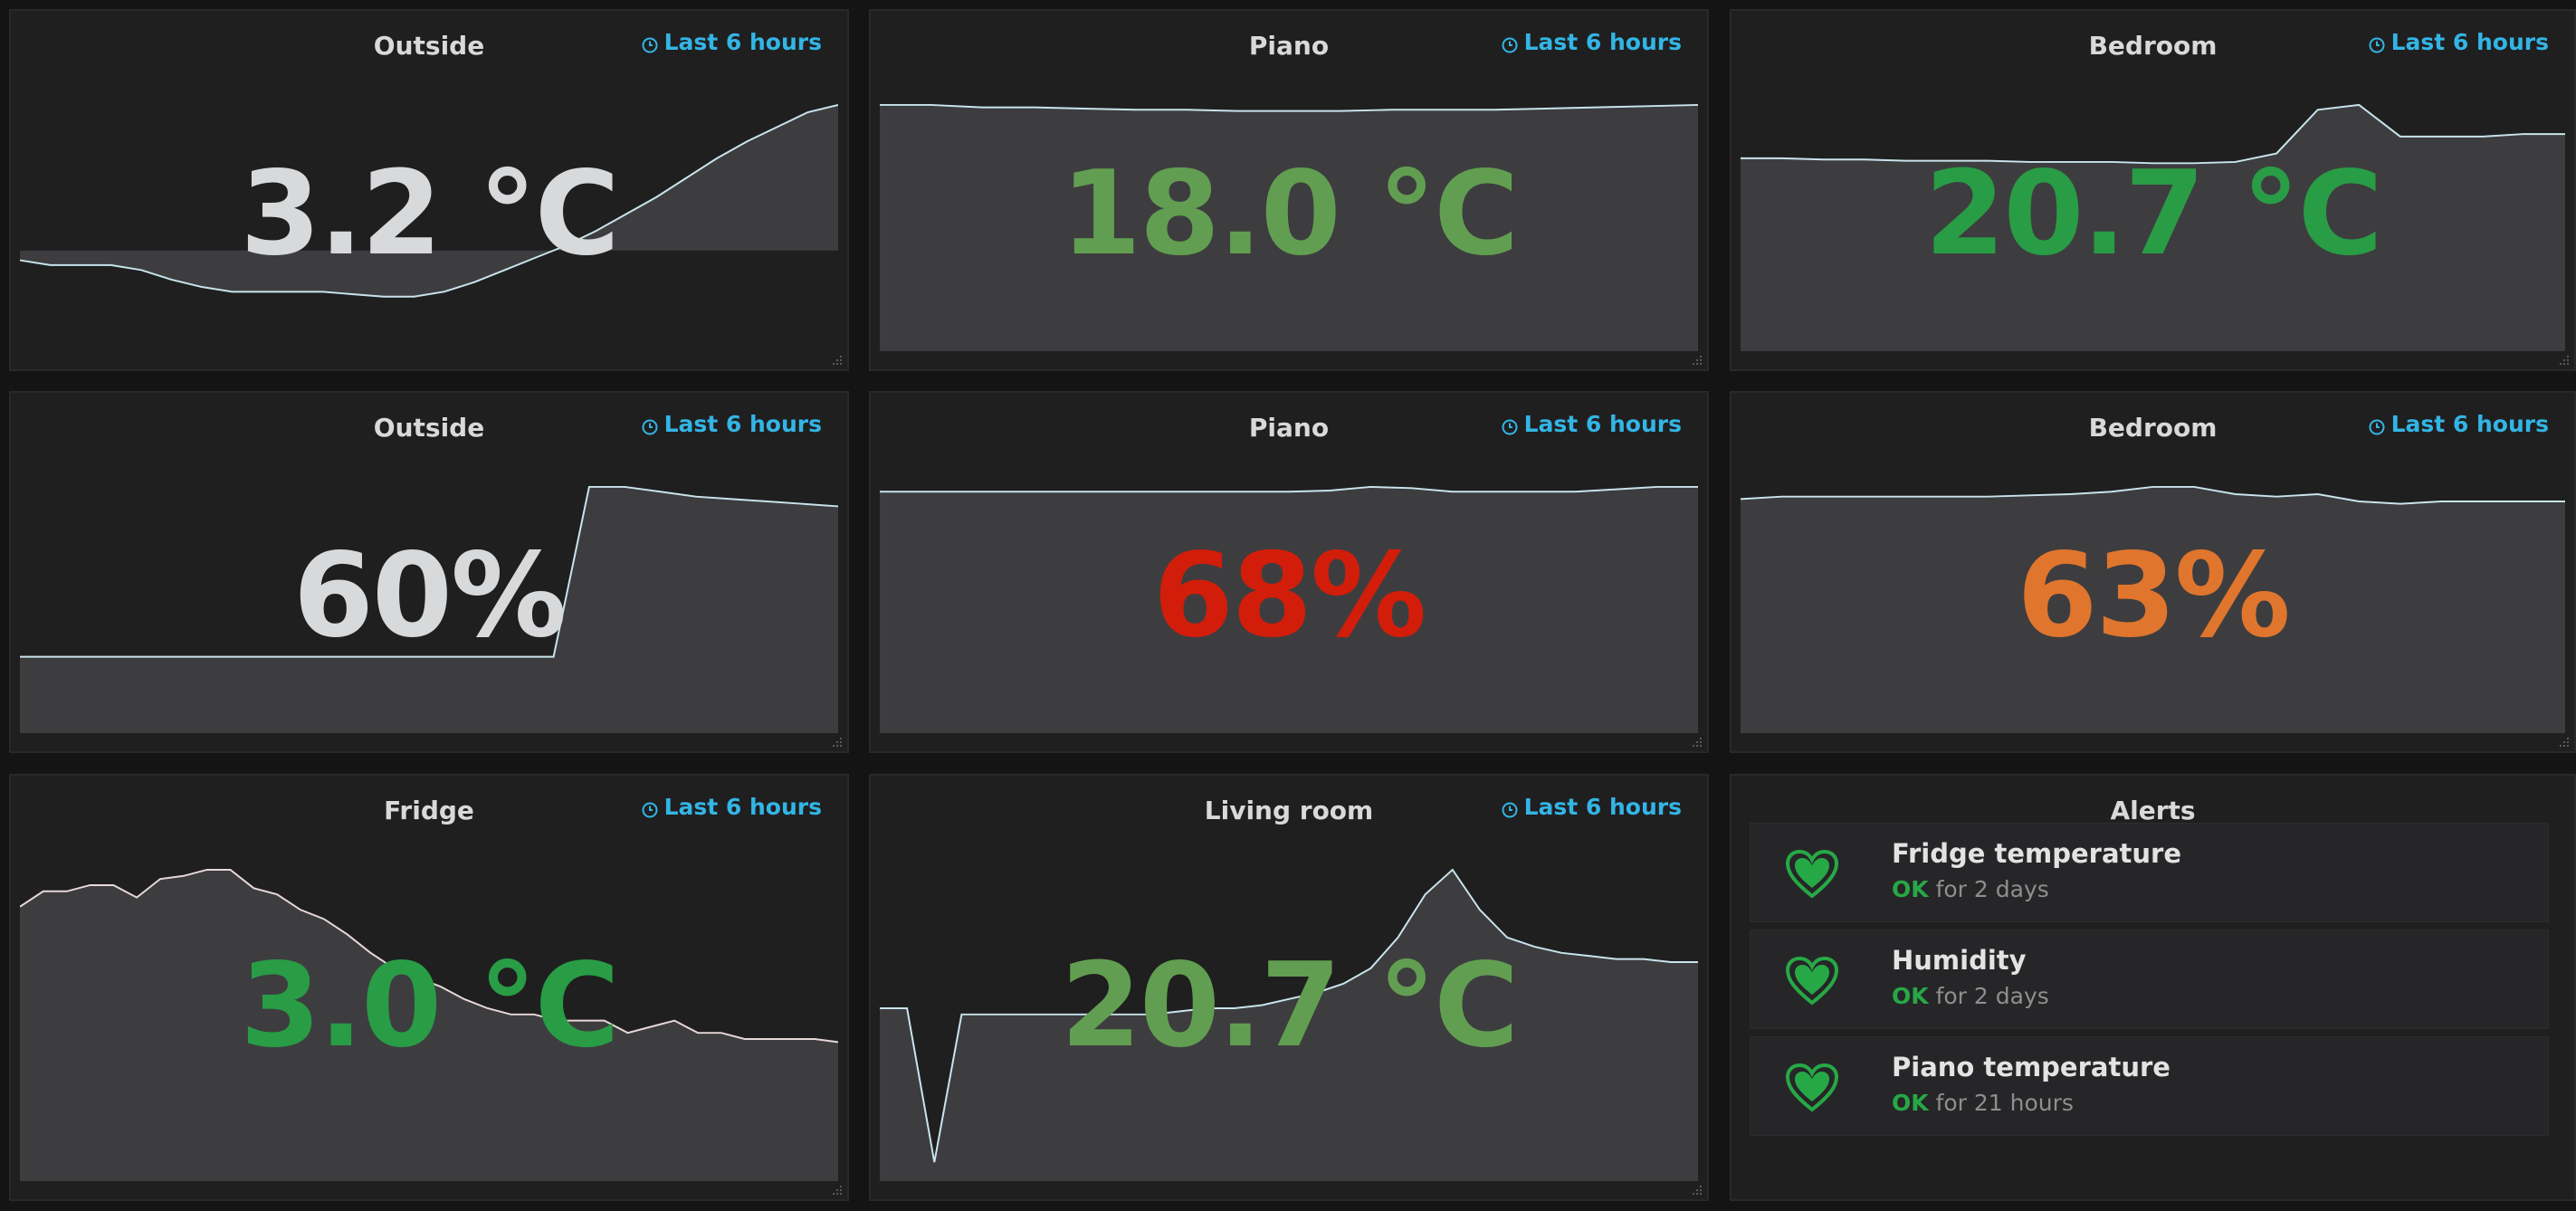  What do you see at coordinates (430, 596) in the screenshot?
I see `stat-value: 60%` at bounding box center [430, 596].